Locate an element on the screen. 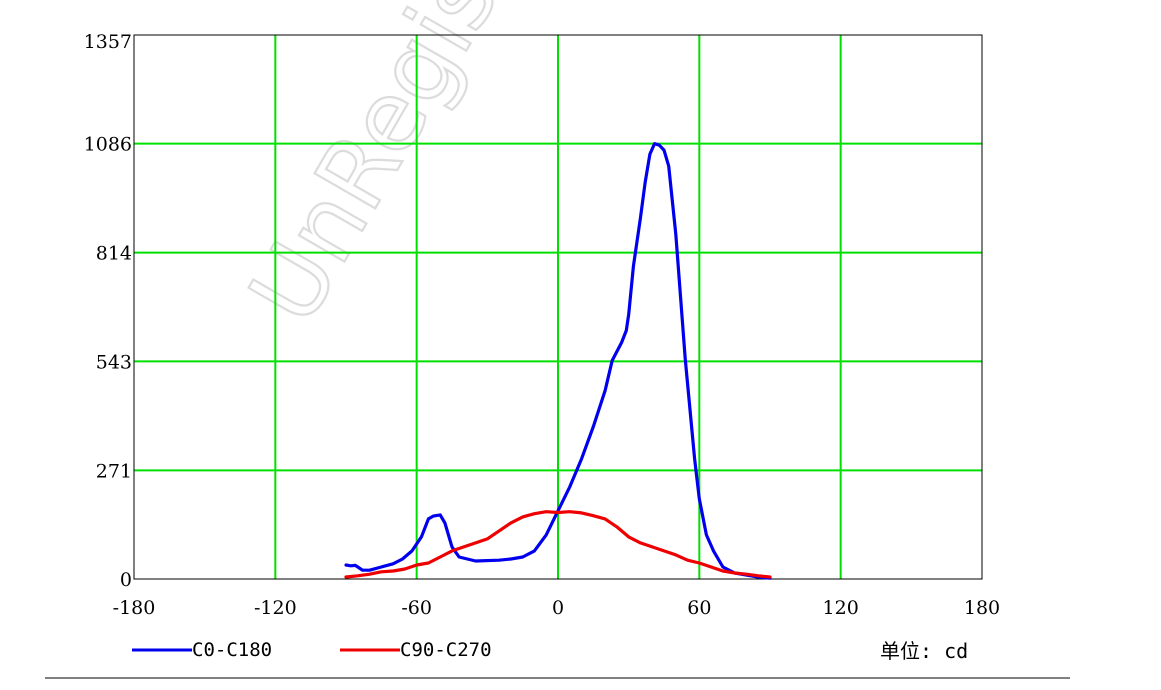  x-axis-ticks: -180 -120 -60 0 60 120 180 is located at coordinates (556, 608).